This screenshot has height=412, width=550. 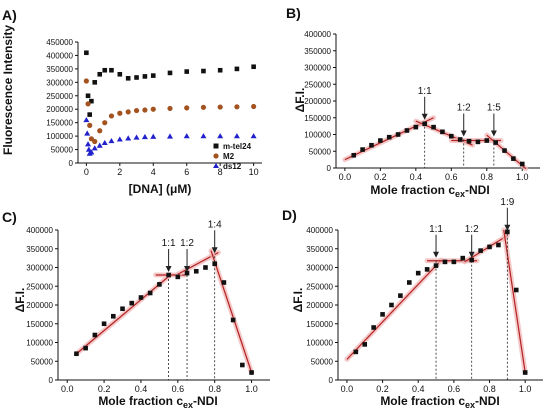 What do you see at coordinates (157, 402) in the screenshot?
I see `panel-c-xlabel: Mole fraction cex-NDI` at bounding box center [157, 402].